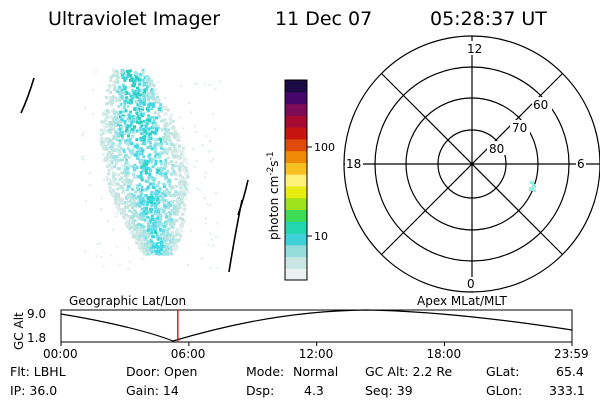  Describe the element at coordinates (296, 180) in the screenshot. I see `colorbar-gradient` at that location.